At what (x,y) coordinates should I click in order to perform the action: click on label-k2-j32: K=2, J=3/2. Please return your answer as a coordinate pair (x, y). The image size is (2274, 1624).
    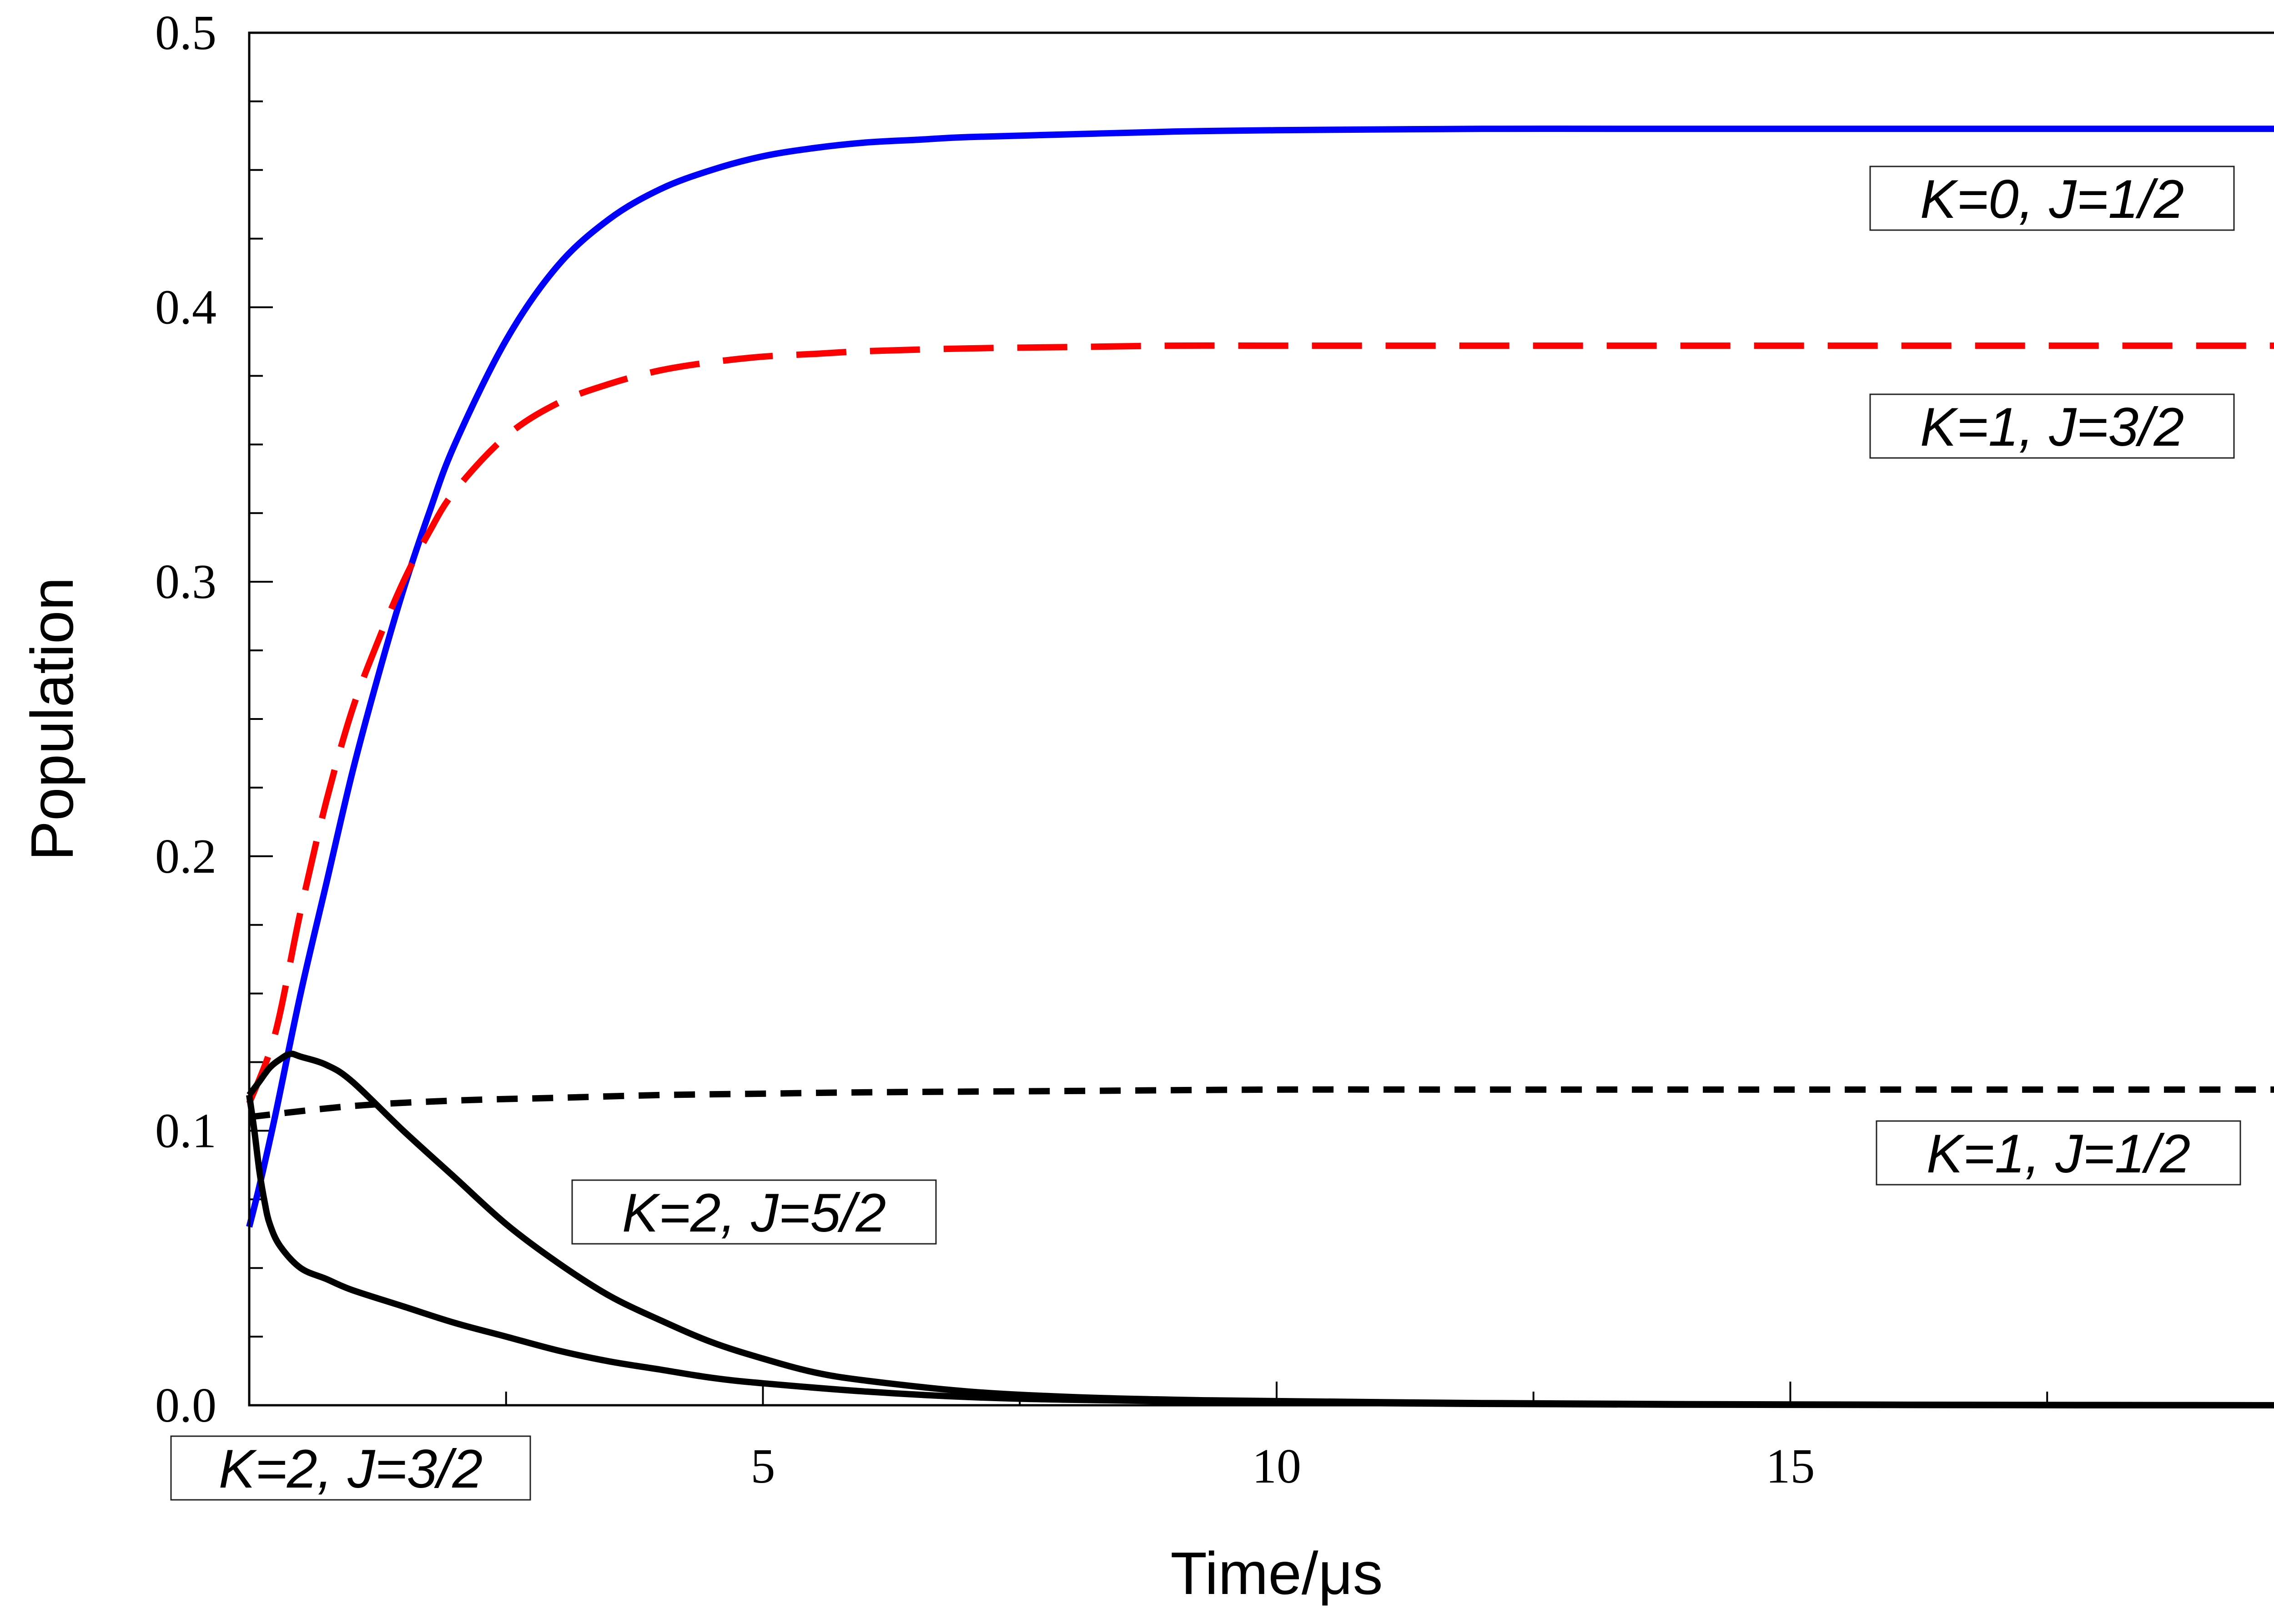
    Looking at the image, I should click on (350, 1468).